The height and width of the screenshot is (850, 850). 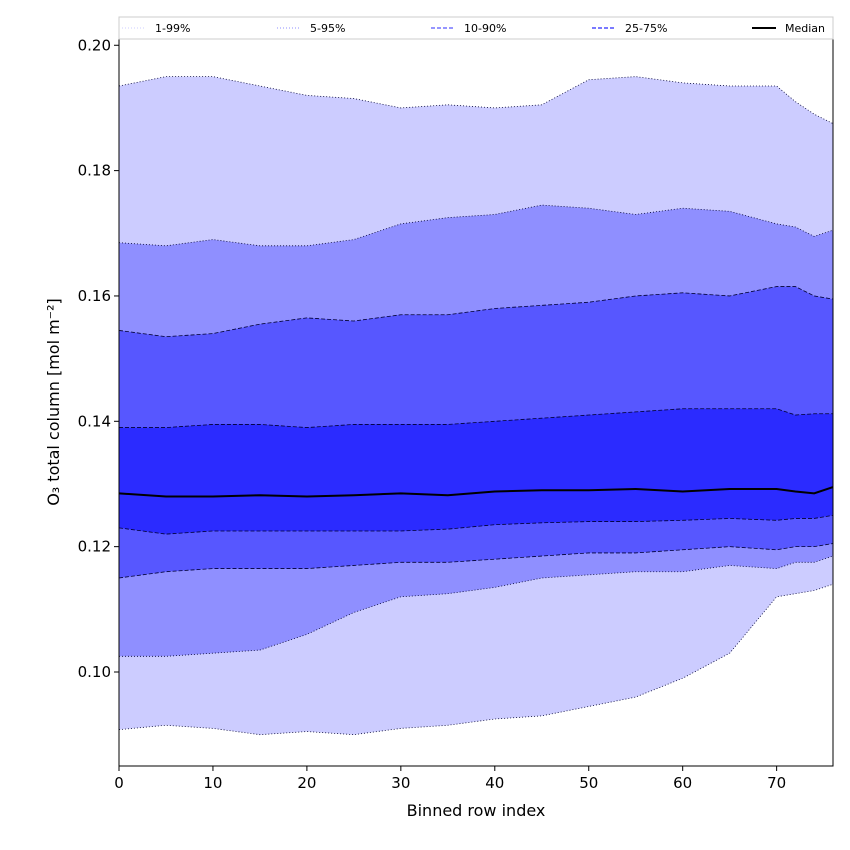 What do you see at coordinates (94, 672) in the screenshot?
I see `y-tick-label: 0.10` at bounding box center [94, 672].